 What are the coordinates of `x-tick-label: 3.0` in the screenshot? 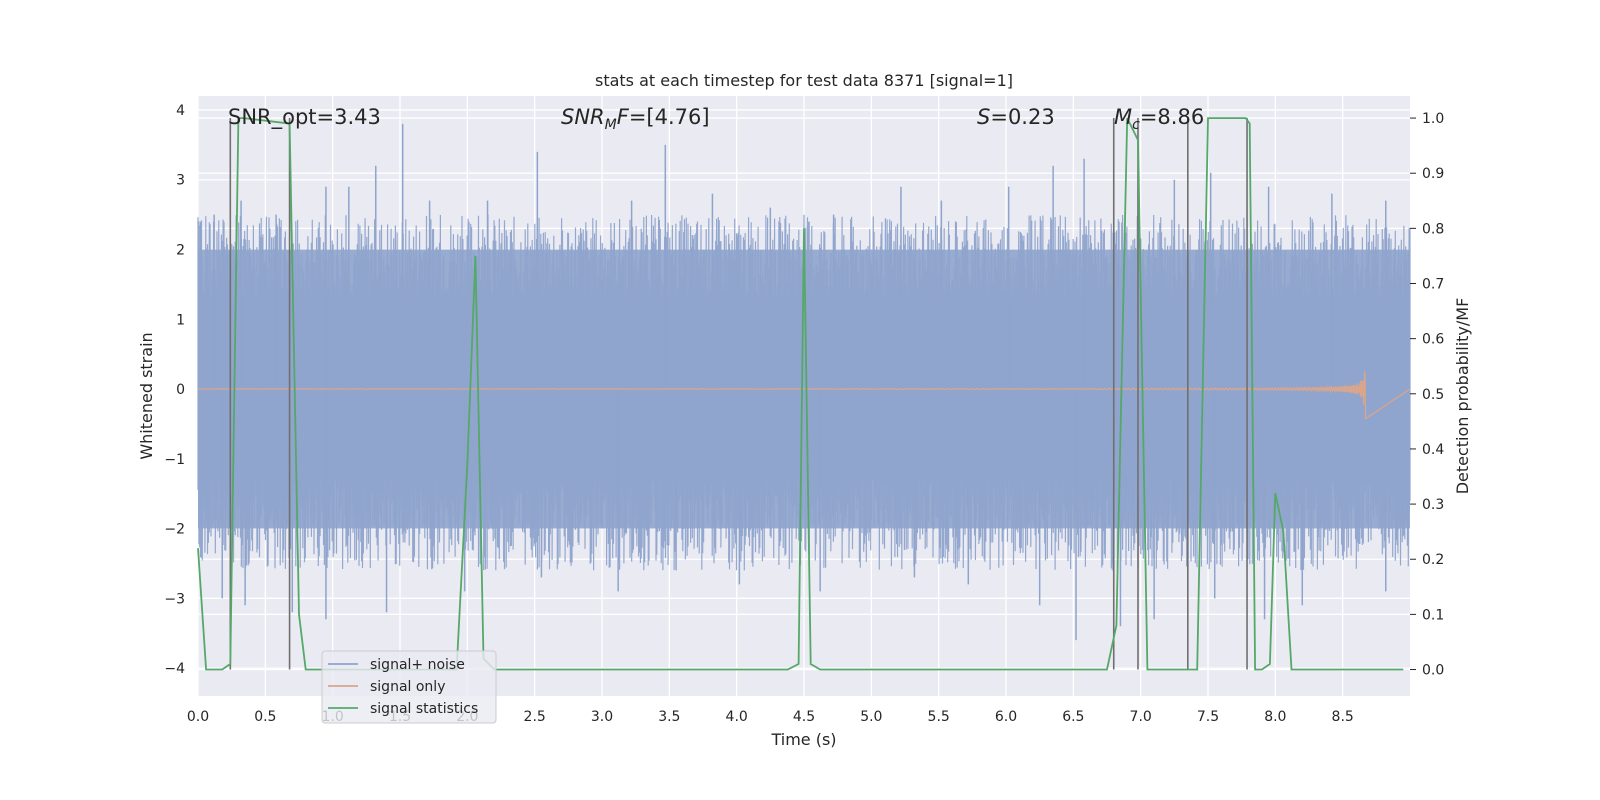 It's located at (602, 717).